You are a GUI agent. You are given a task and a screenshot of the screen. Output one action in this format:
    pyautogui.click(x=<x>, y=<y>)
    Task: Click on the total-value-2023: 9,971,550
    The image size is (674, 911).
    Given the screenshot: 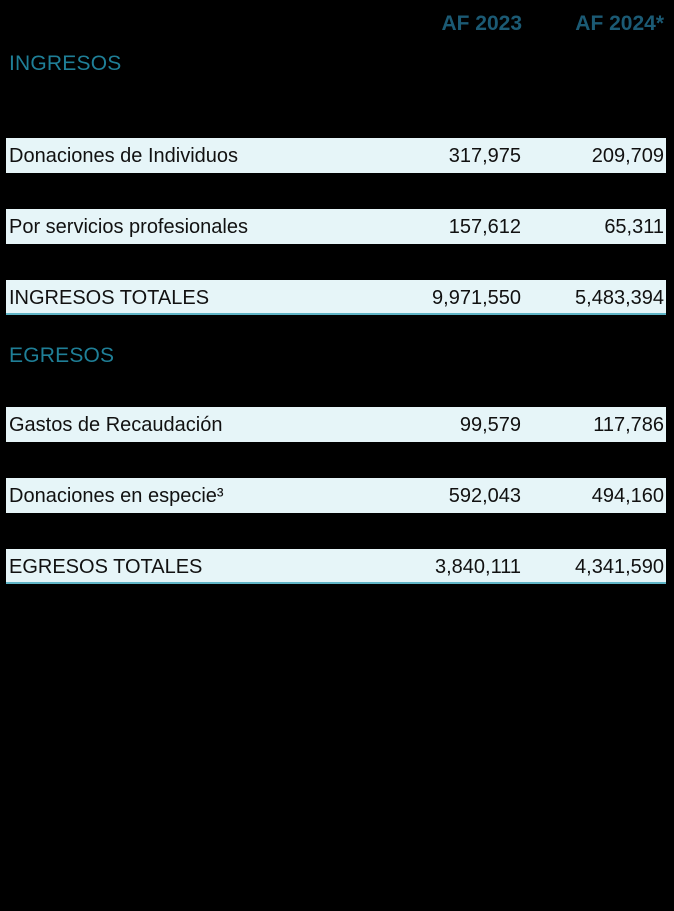 What is the action you would take?
    pyautogui.click(x=476, y=298)
    